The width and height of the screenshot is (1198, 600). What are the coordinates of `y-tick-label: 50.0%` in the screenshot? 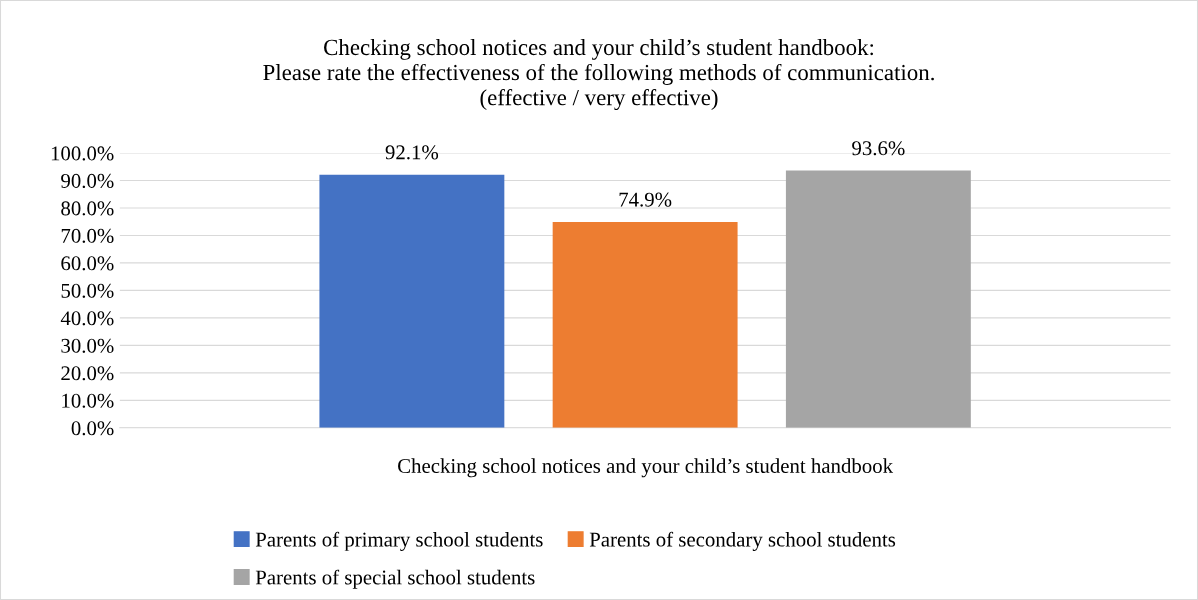 It's located at (87, 290).